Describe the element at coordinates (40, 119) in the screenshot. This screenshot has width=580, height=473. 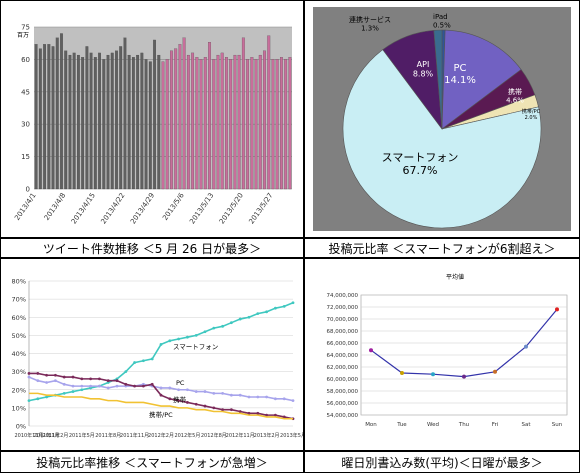
I see `bar-2013/4/2` at that location.